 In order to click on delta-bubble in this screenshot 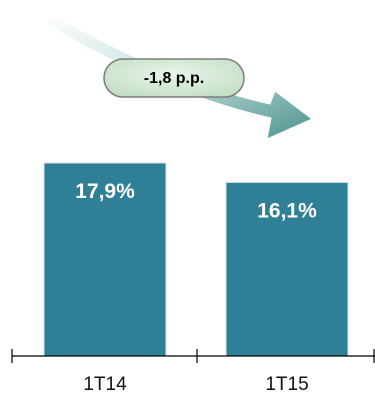, I will do `click(174, 78)`.